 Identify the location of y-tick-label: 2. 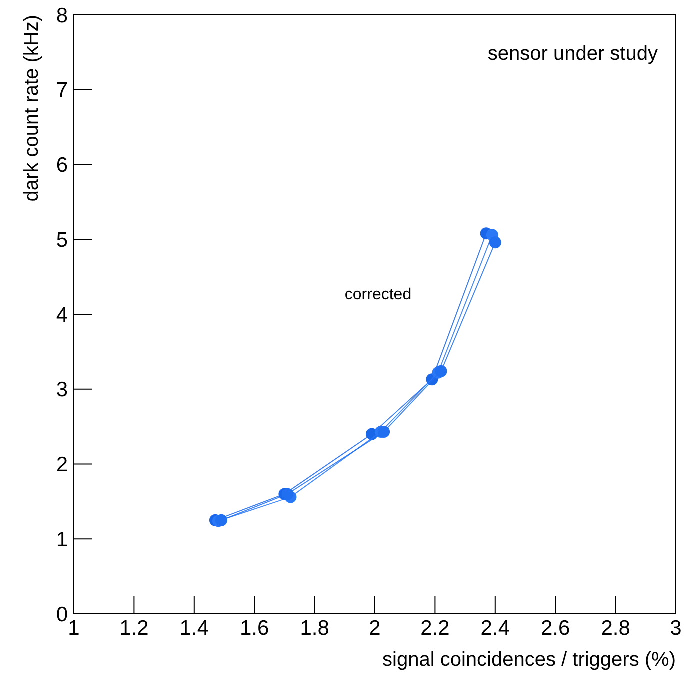
(62, 465).